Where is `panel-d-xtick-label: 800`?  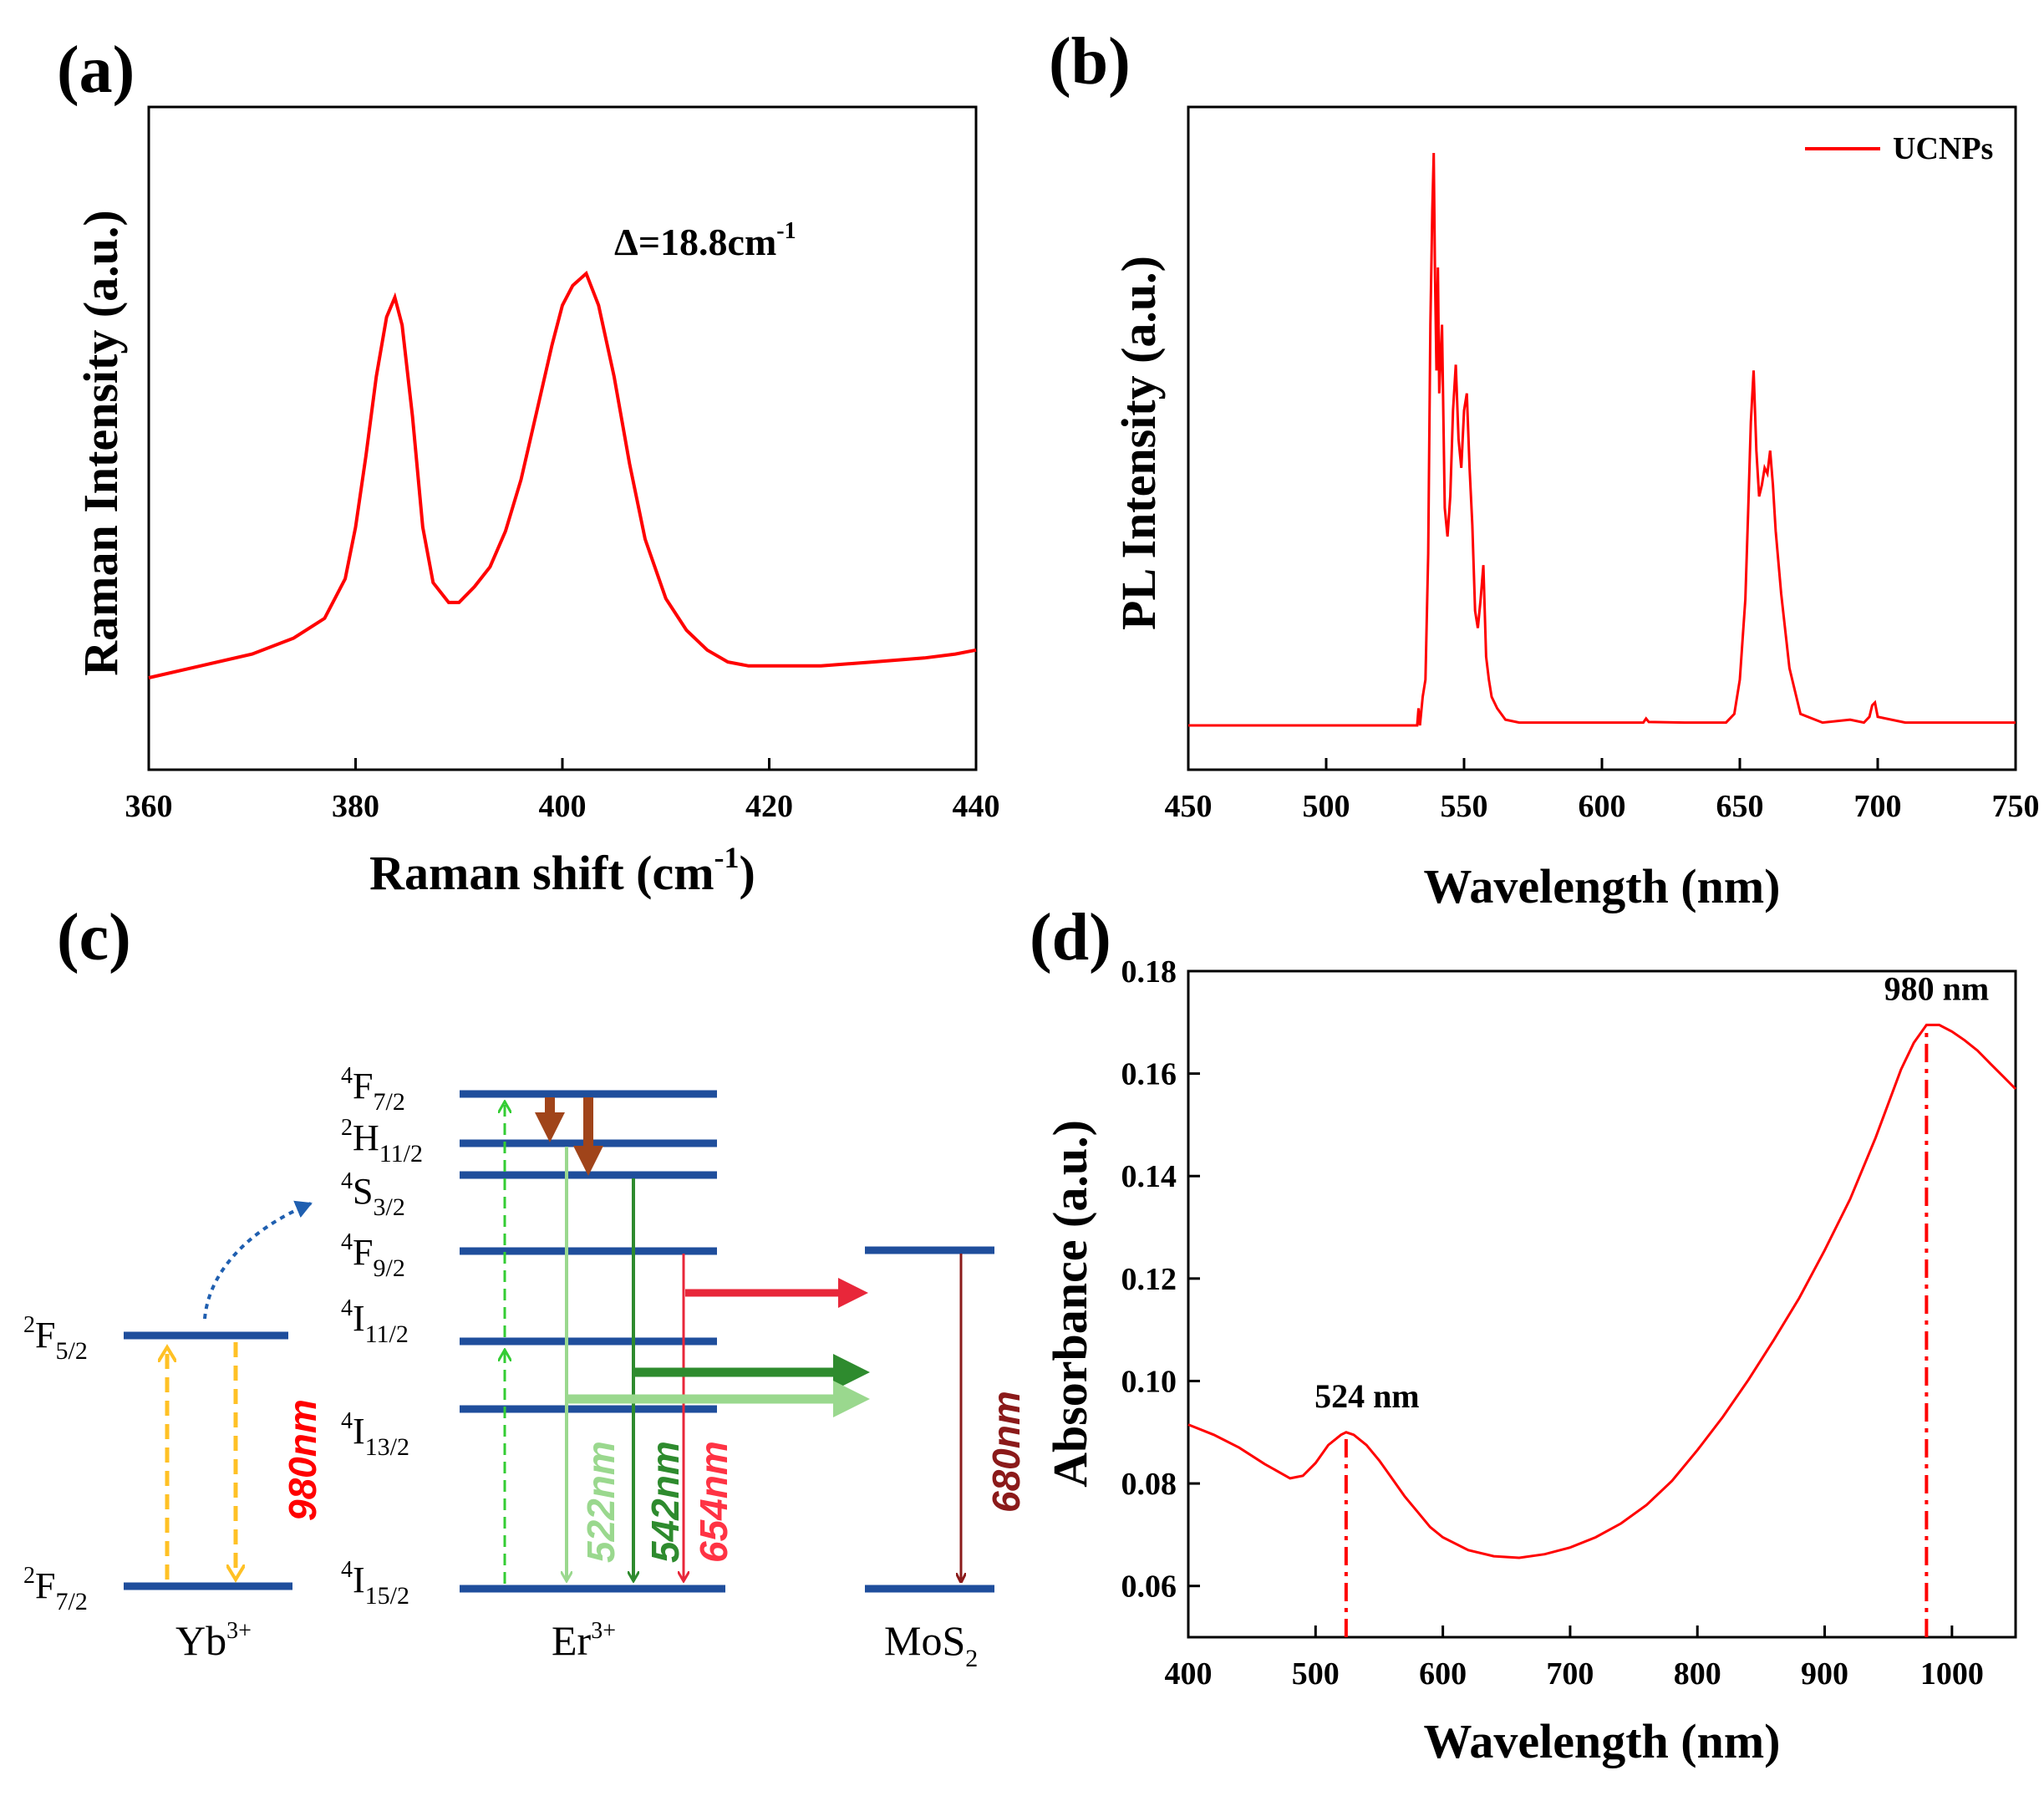 panel-d-xtick-label: 800 is located at coordinates (1697, 1674).